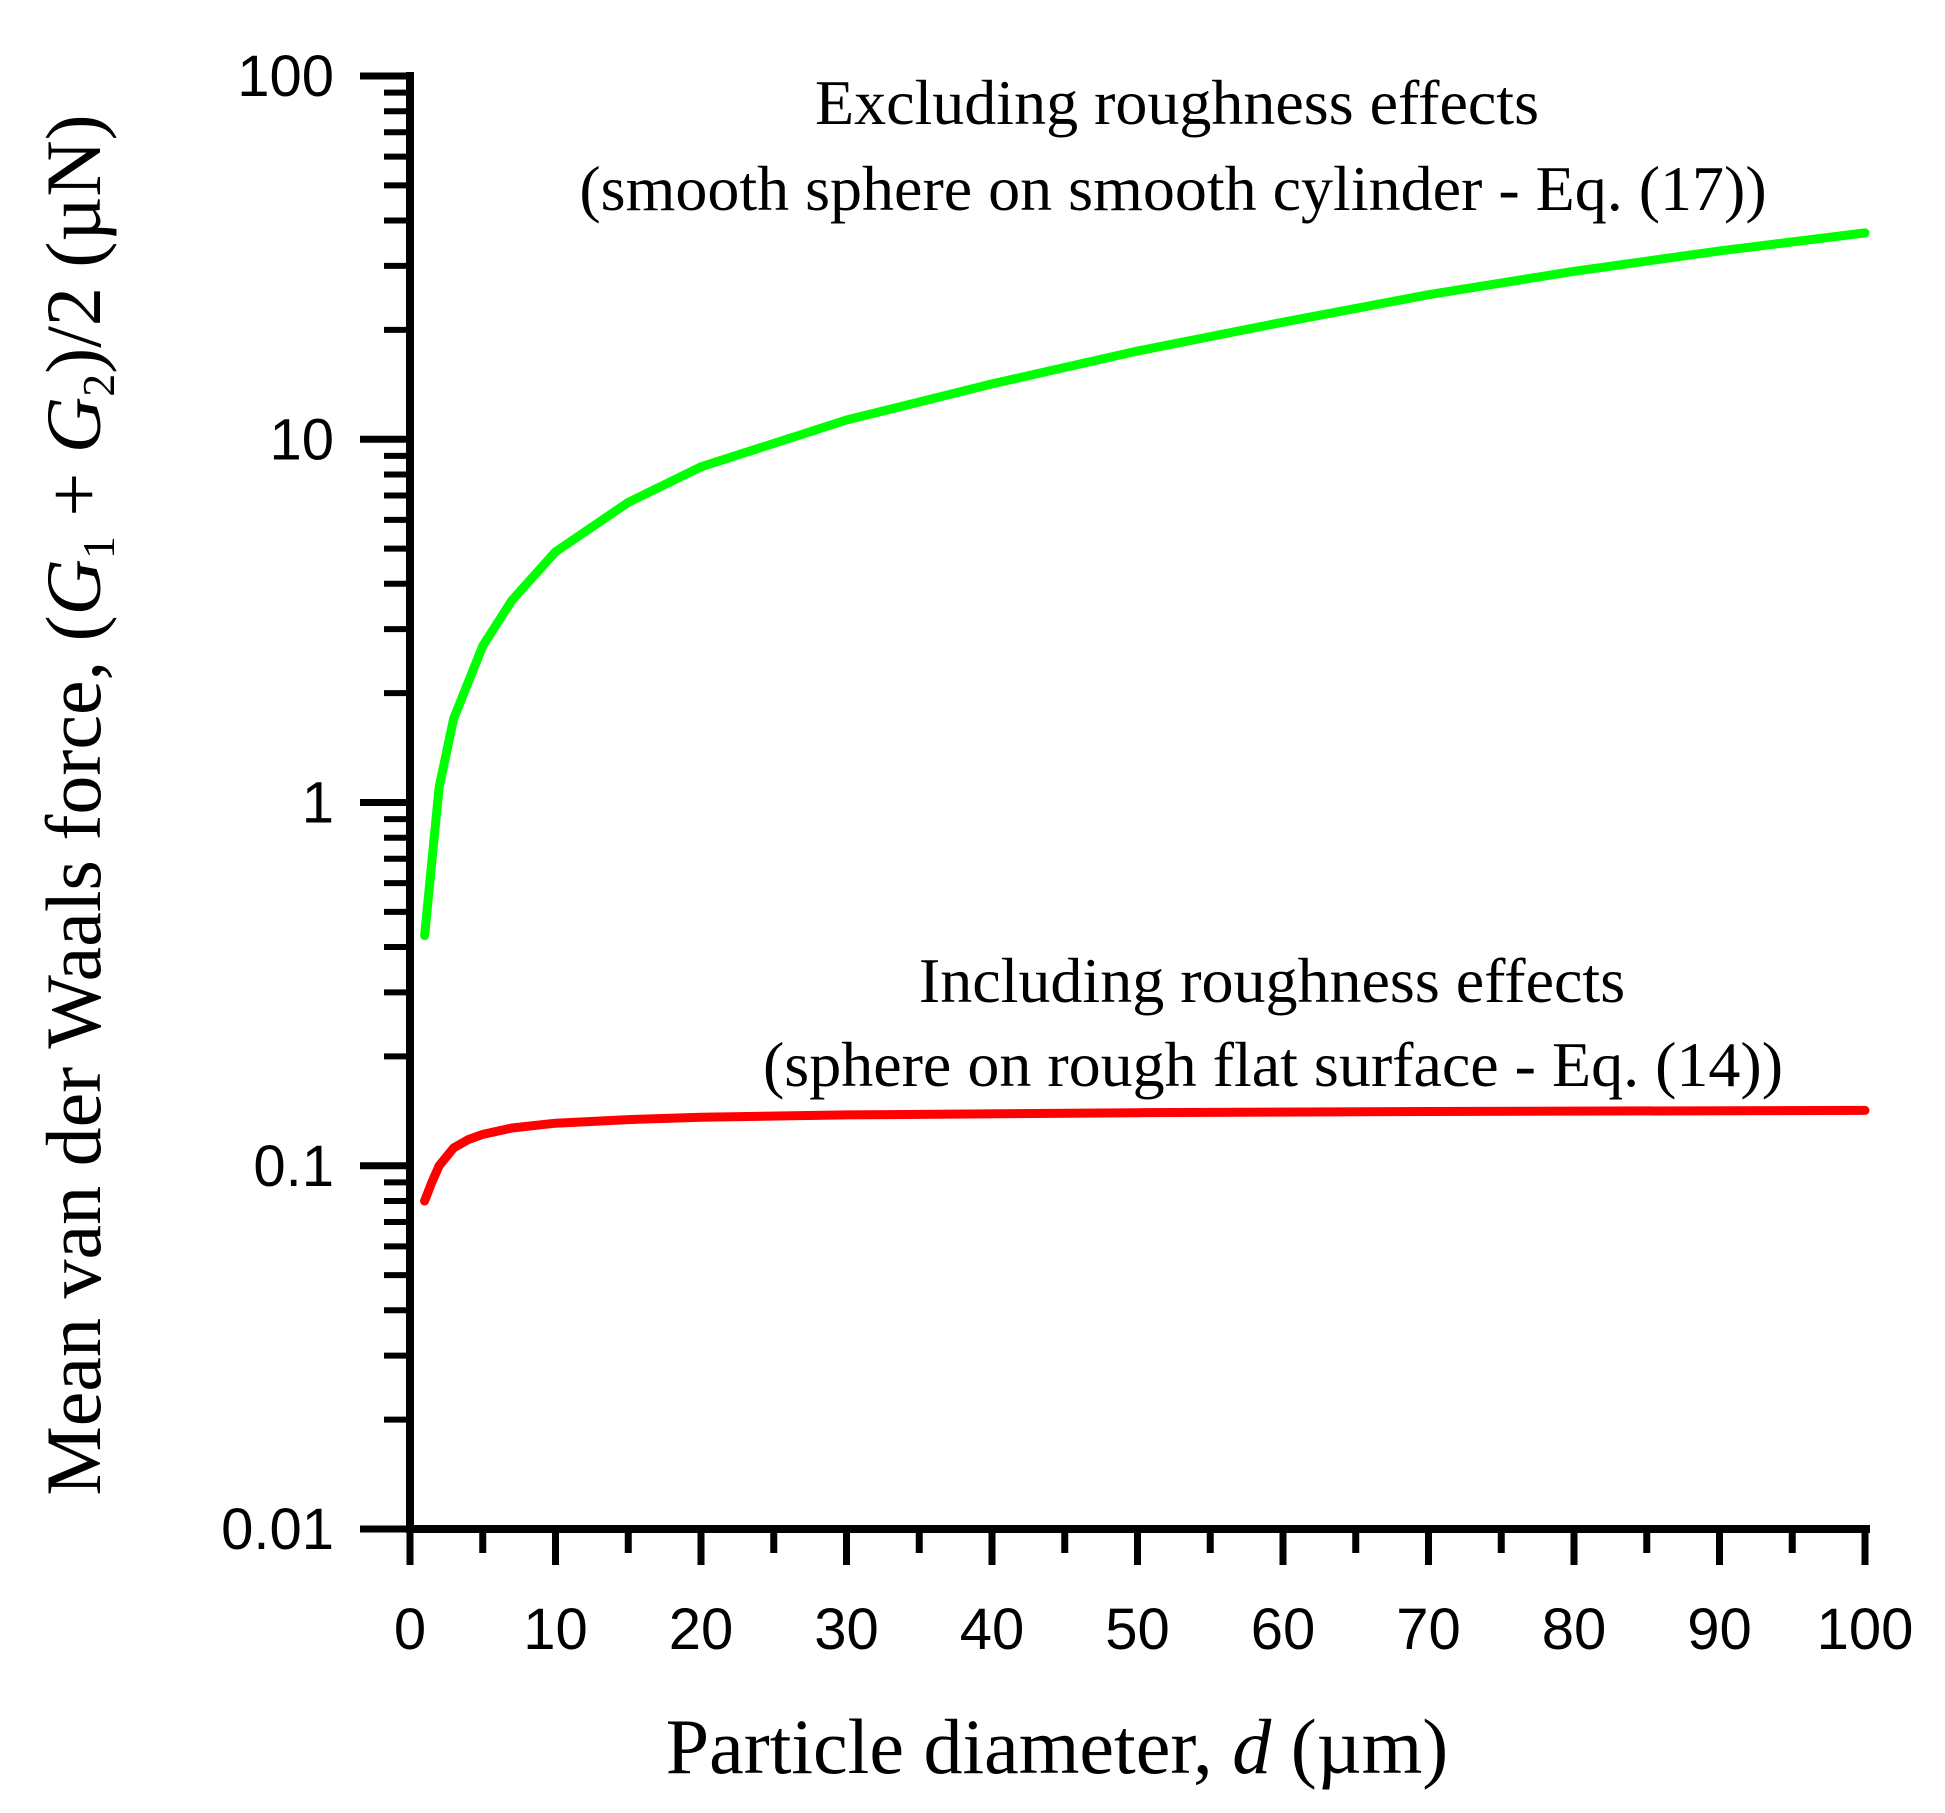 Image resolution: width=1945 pixels, height=1813 pixels. I want to click on annotation-including-line1: Including roughness effects, so click(1272, 980).